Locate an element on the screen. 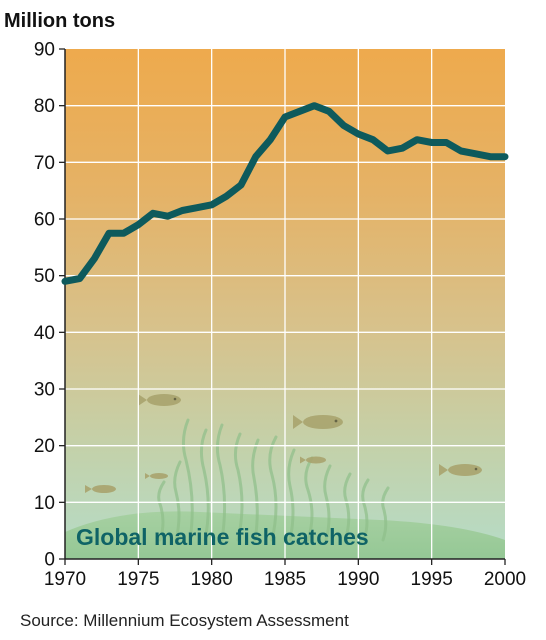 Image resolution: width=546 pixels, height=640 pixels. y-tick-label: 20 is located at coordinates (44, 446).